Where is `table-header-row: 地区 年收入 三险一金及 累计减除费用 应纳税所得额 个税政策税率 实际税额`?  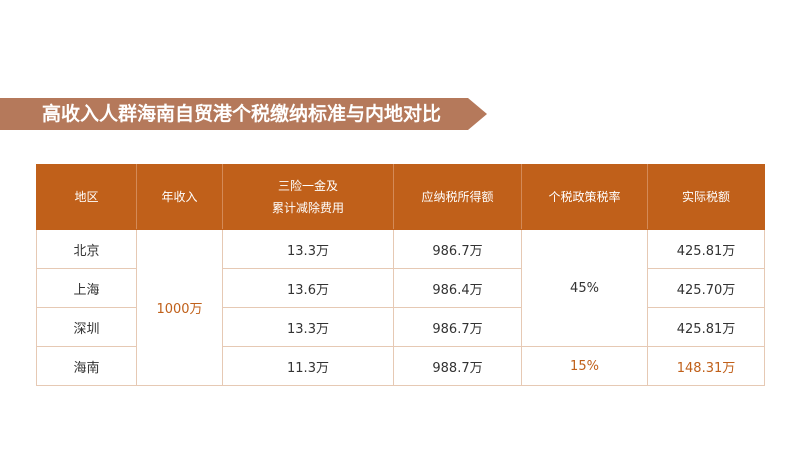
table-header-row: 地区 年收入 三险一金及 累计减除费用 应纳税所得额 个税政策税率 实际税额 is located at coordinates (400, 197).